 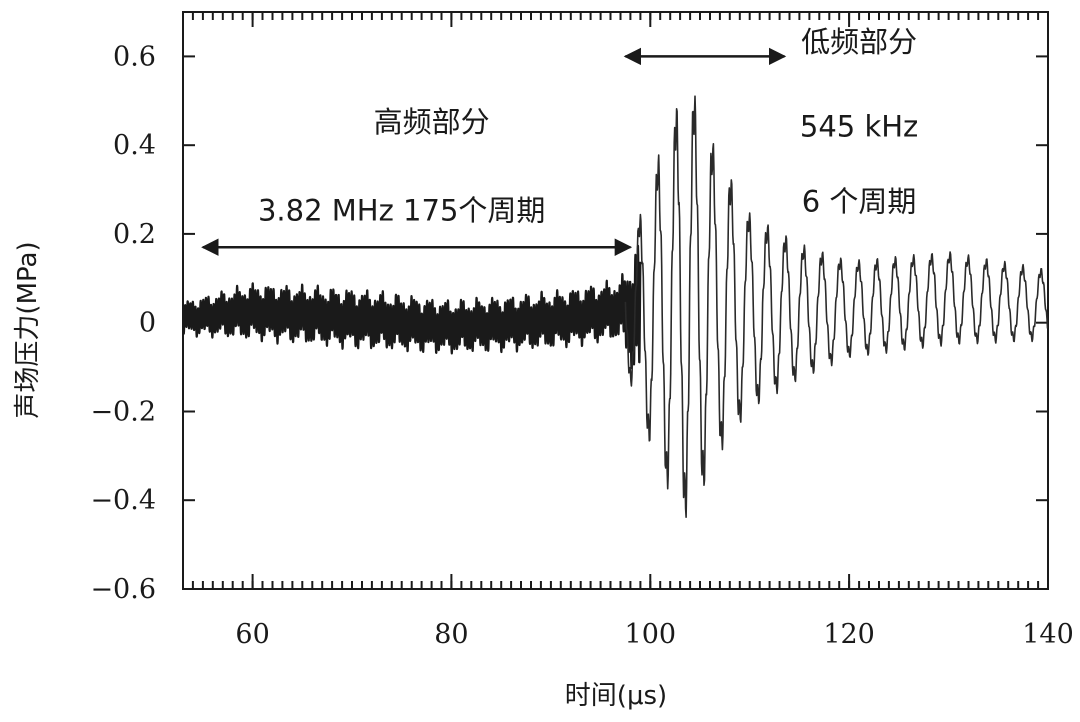 I want to click on x-tick-label: 80, so click(x=451, y=634).